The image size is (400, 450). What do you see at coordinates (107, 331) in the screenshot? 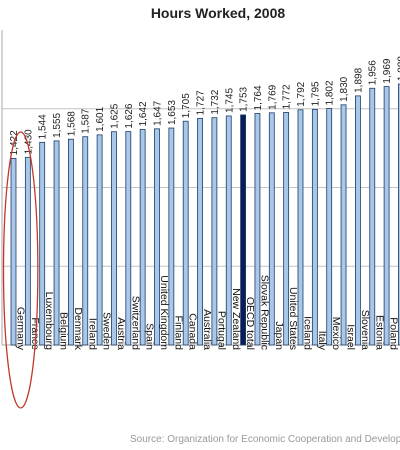
I see `category-label: Sweden` at bounding box center [107, 331].